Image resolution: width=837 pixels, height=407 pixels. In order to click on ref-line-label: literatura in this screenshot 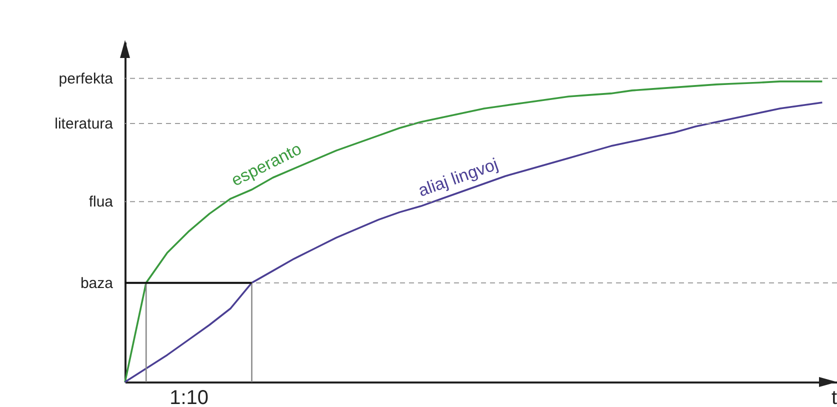, I will do `click(84, 124)`.